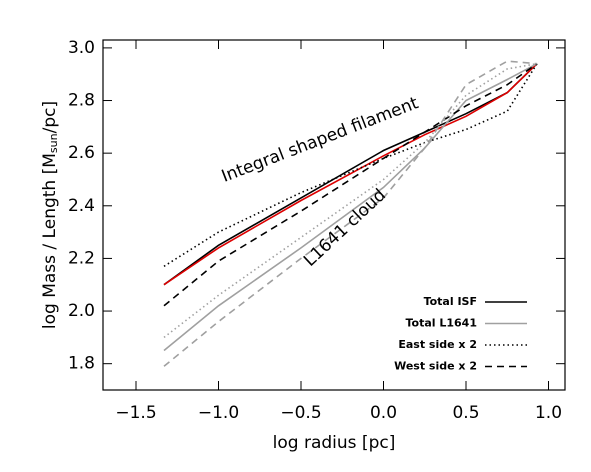  I want to click on legend-label: East side x 2, so click(437, 344).